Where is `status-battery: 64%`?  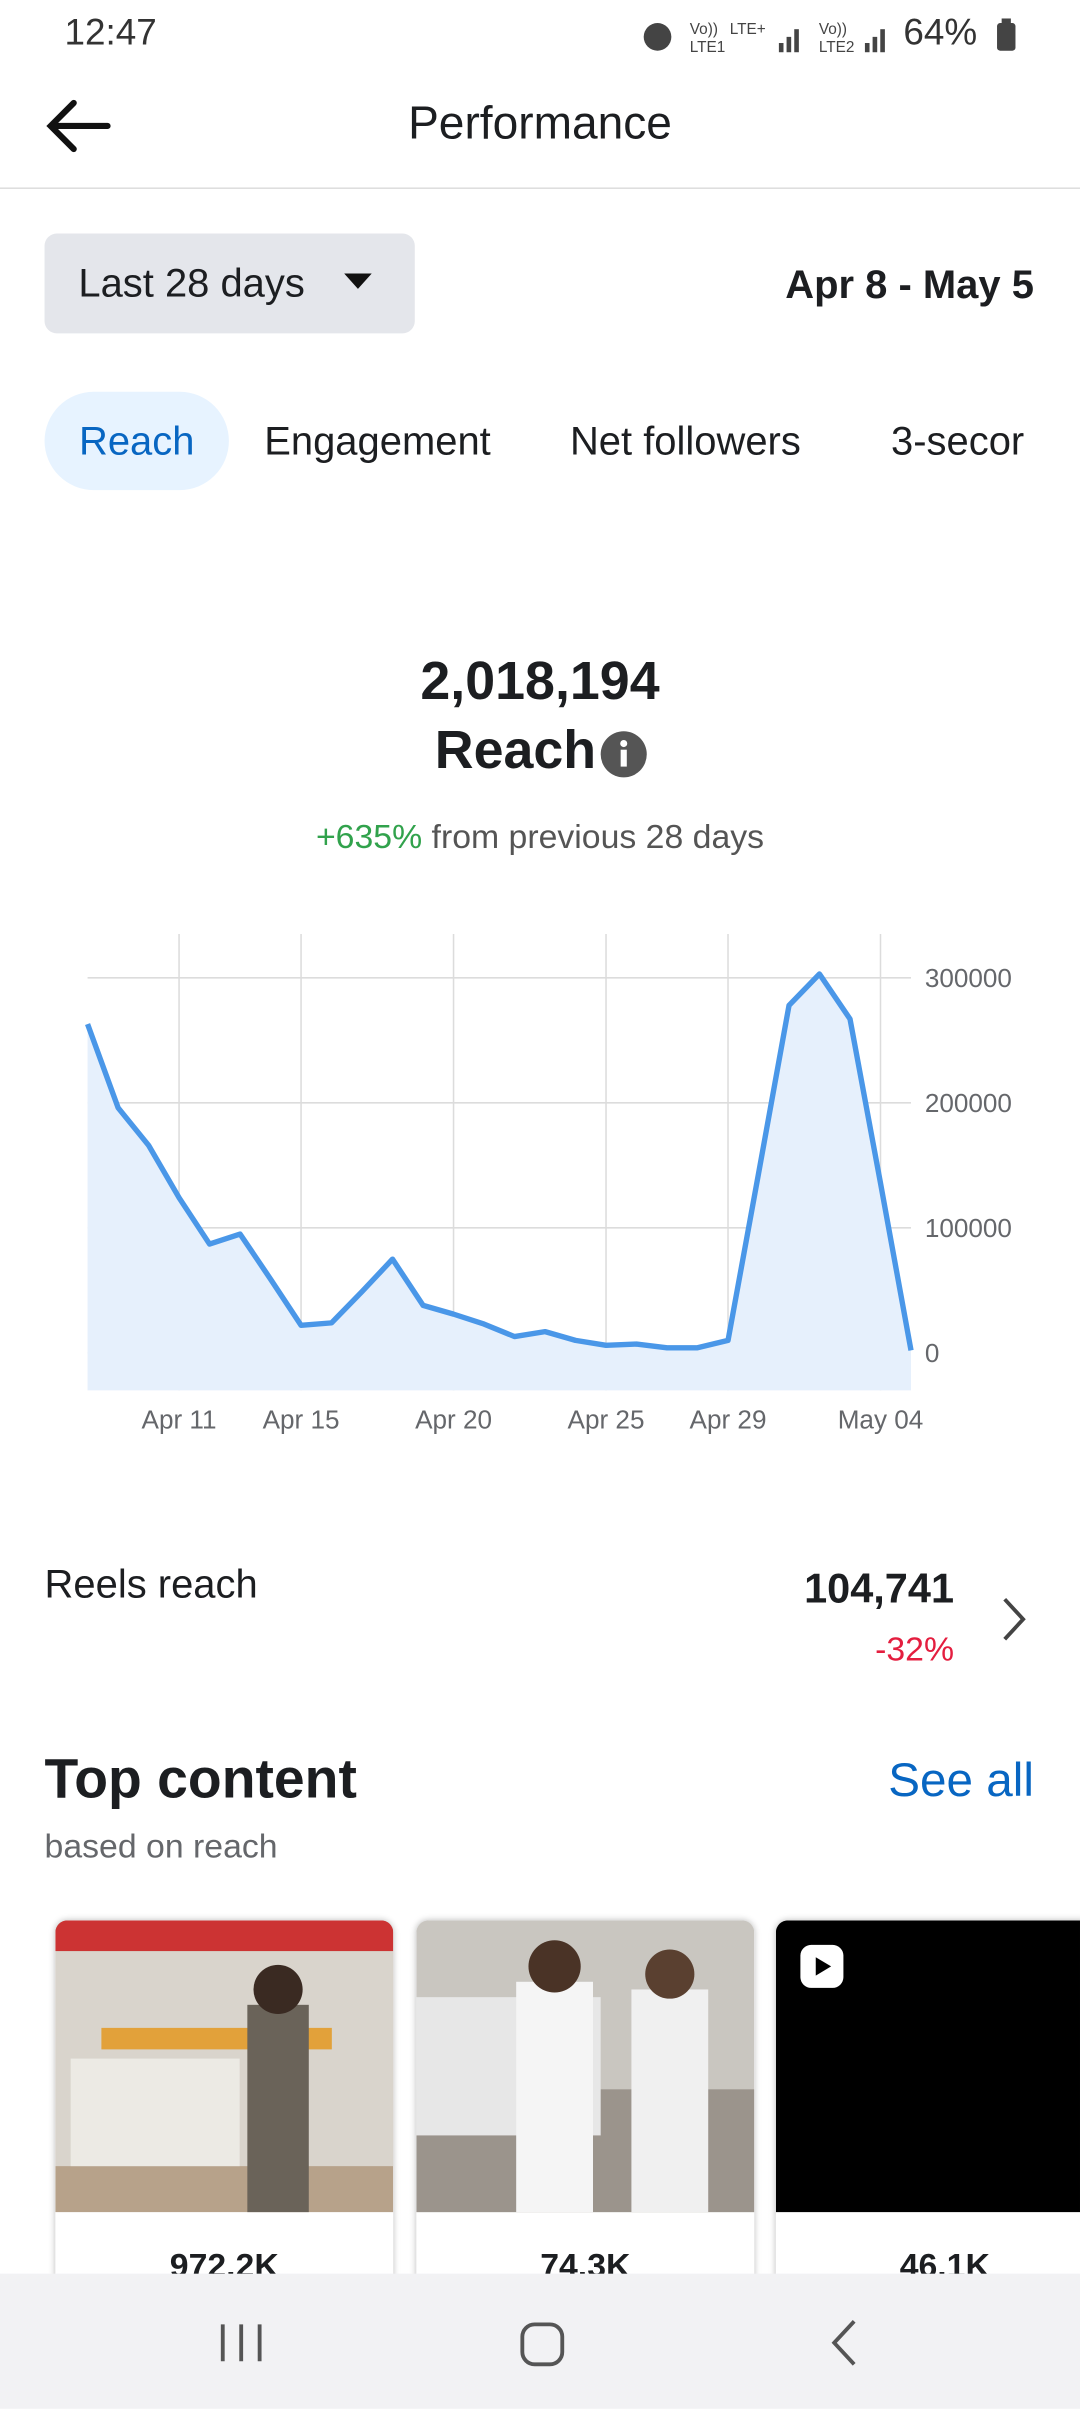 status-battery: 64% is located at coordinates (940, 33).